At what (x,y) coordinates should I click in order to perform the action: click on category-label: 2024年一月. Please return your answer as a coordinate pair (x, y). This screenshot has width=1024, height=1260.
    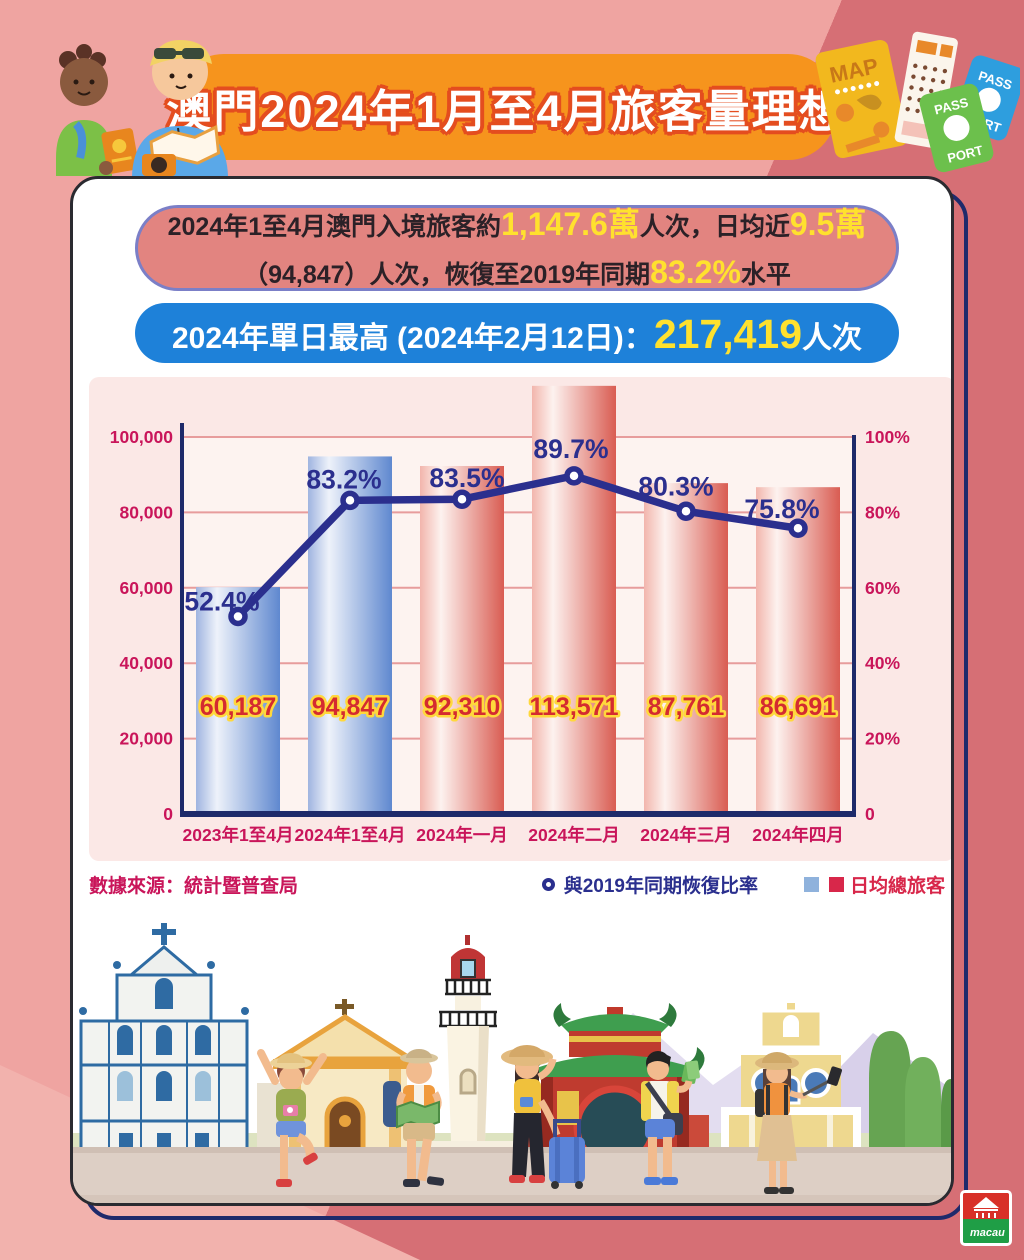
    Looking at the image, I should click on (461, 835).